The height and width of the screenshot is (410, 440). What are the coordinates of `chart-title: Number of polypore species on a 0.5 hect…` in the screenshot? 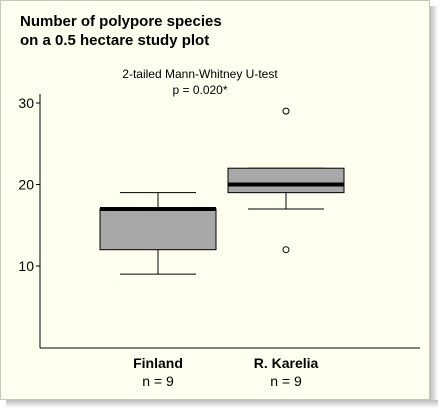 It's located at (121, 31).